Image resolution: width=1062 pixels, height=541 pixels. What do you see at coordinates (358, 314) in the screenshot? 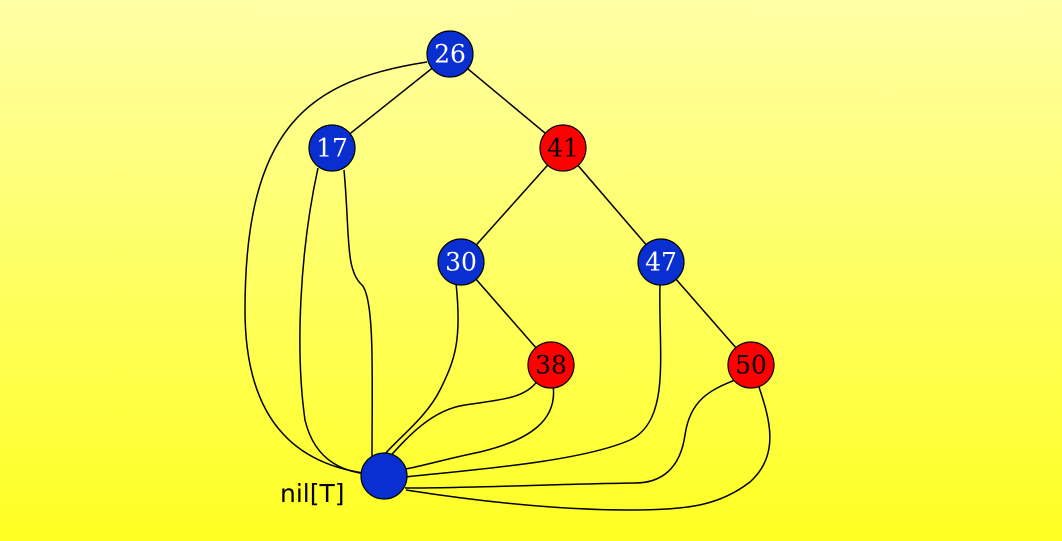
I see `nil-edge-17-right` at bounding box center [358, 314].